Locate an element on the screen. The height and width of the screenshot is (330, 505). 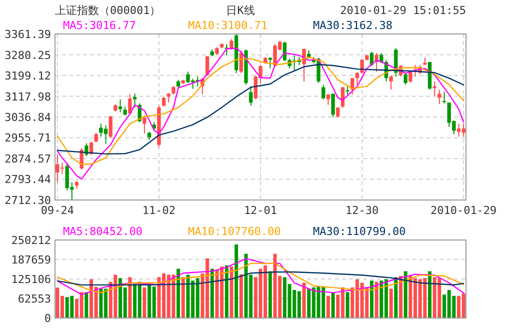
y-tick-label: 2874.57 is located at coordinates (27, 159).